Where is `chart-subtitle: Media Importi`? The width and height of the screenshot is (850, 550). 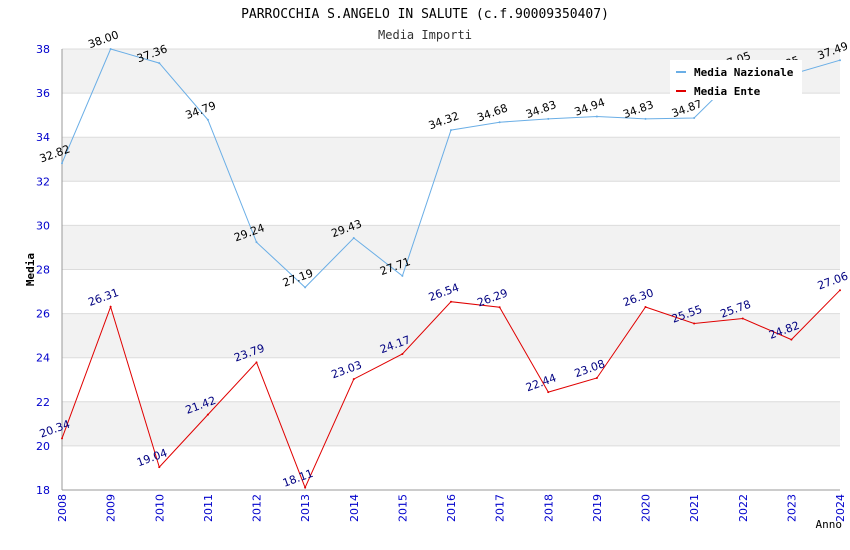
chart-subtitle: Media Importi is located at coordinates (425, 35).